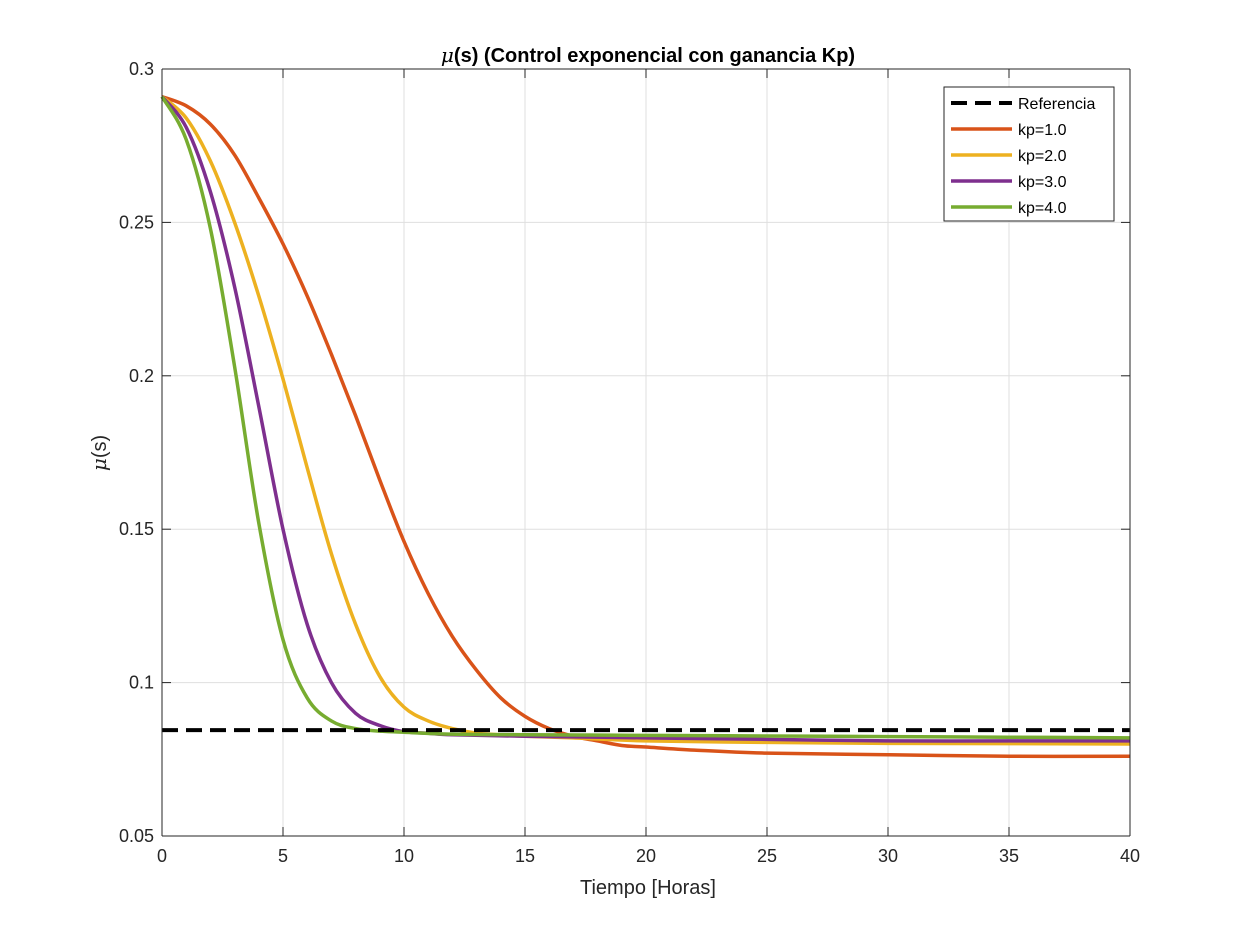  What do you see at coordinates (162, 856) in the screenshot?
I see `x-tick-label: 0` at bounding box center [162, 856].